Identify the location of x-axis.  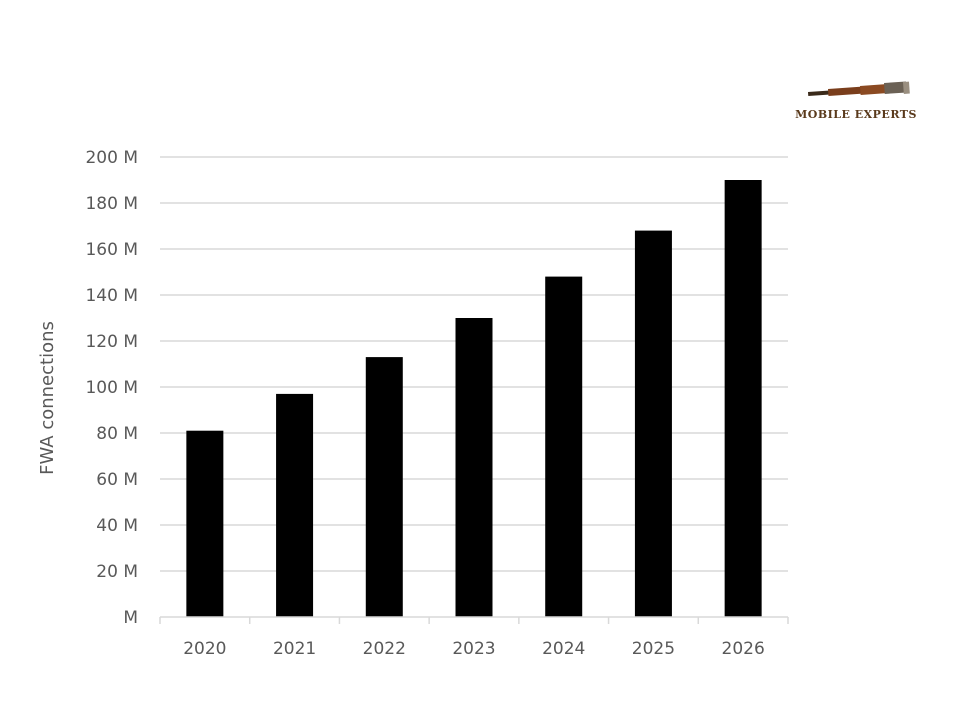
(474, 620).